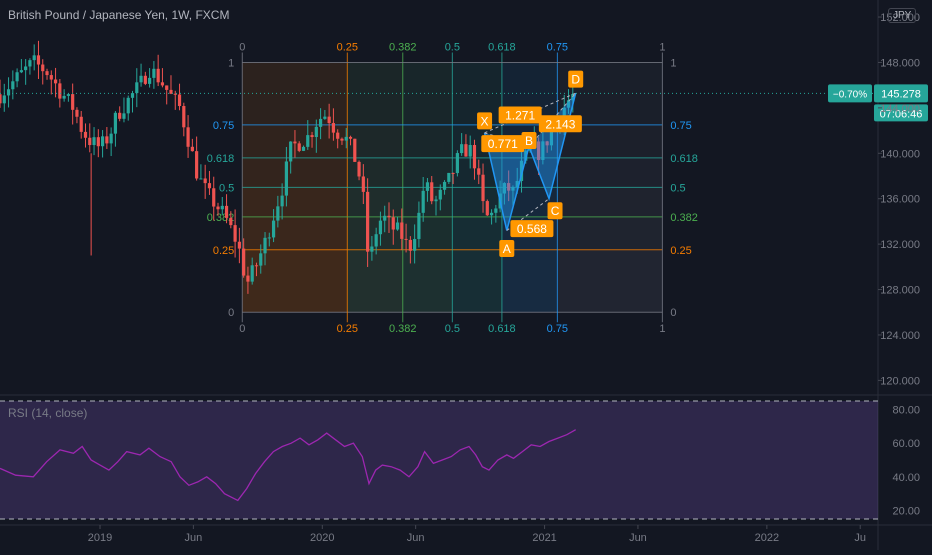 The width and height of the screenshot is (932, 555). I want to click on pattern-point-c-bg, so click(555, 211).